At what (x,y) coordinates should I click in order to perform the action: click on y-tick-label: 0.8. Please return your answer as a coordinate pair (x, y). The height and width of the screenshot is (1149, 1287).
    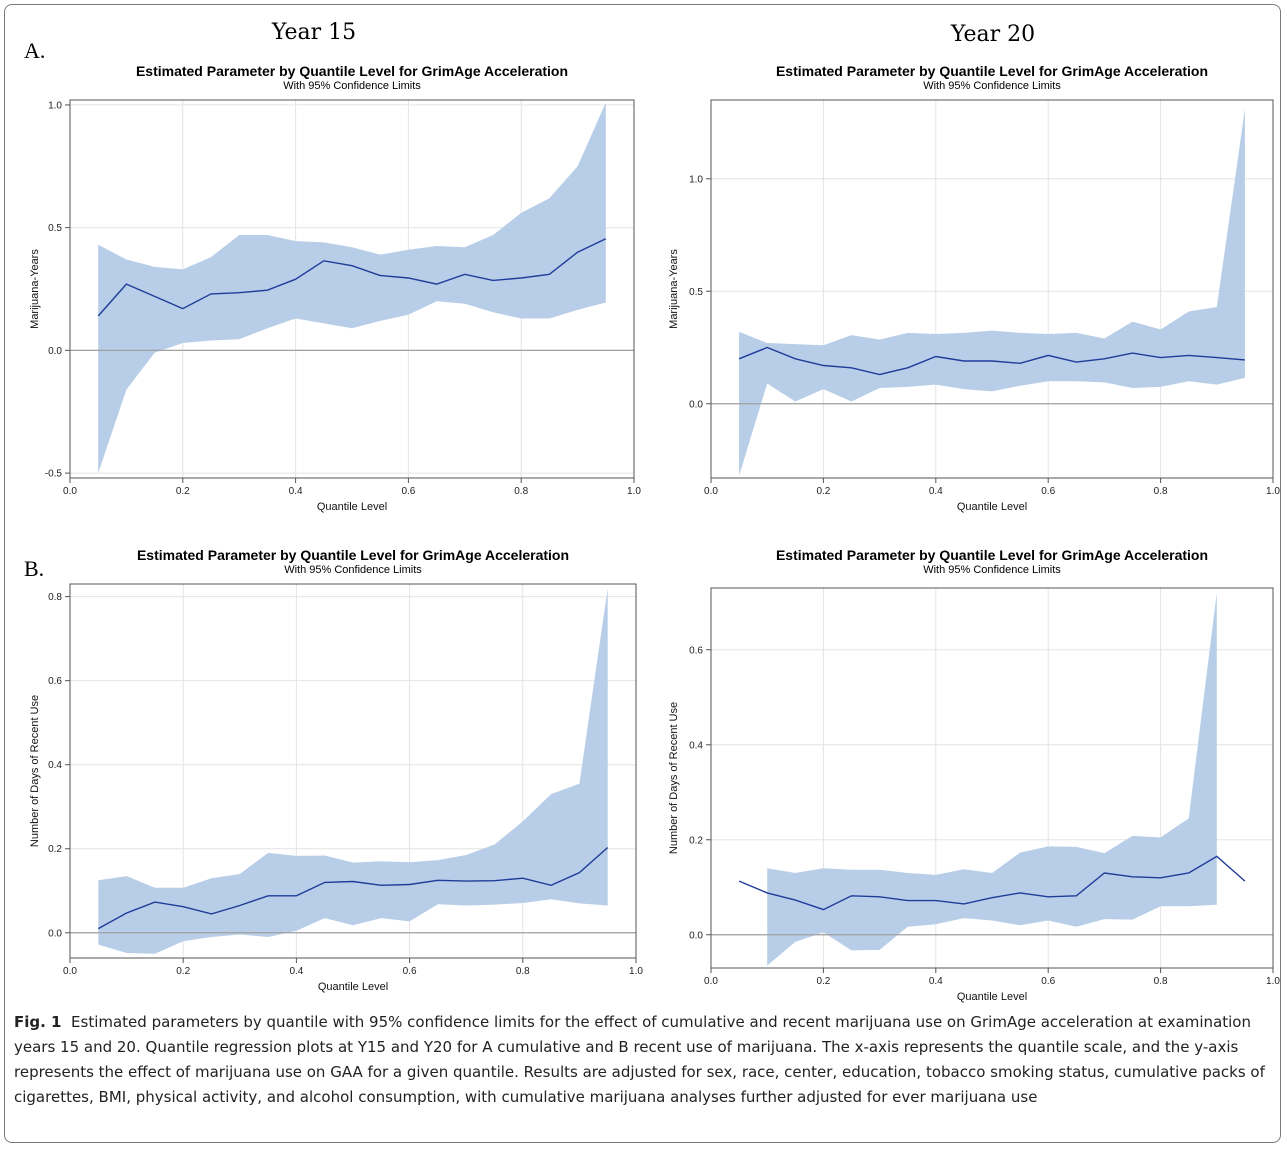
    Looking at the image, I should click on (55, 597).